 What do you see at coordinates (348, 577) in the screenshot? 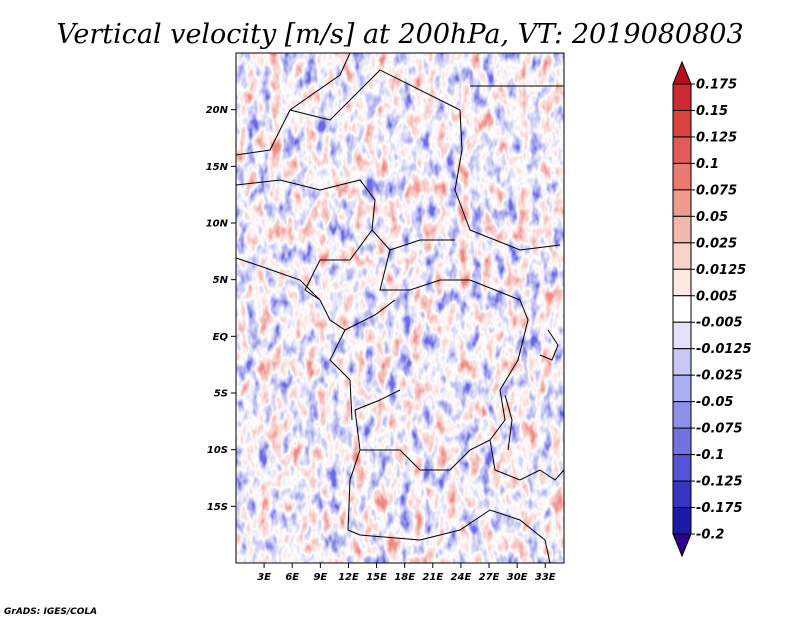
I see `x-tick-label: 12E` at bounding box center [348, 577].